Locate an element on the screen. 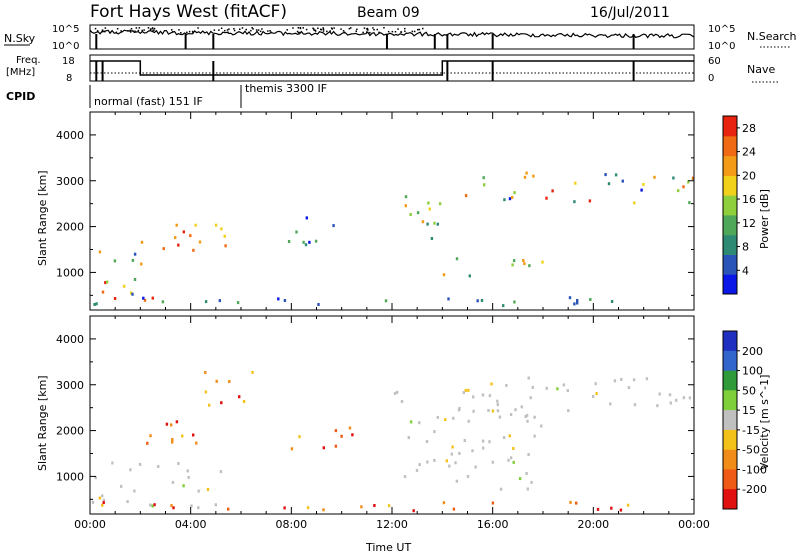  freq-strip-frame is located at coordinates (392, 68).